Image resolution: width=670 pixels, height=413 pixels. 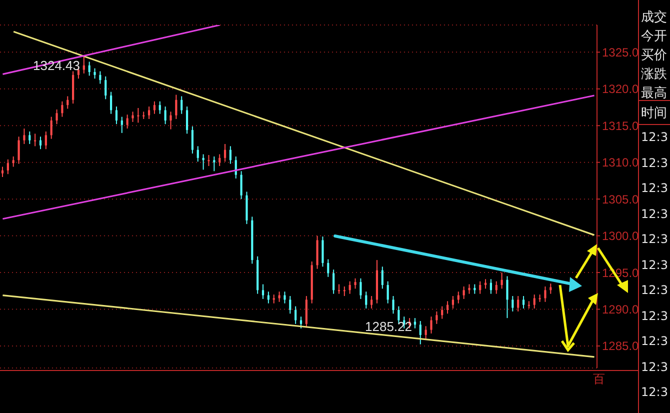 I want to click on y-tick-label: 1285.0, so click(x=621, y=346).